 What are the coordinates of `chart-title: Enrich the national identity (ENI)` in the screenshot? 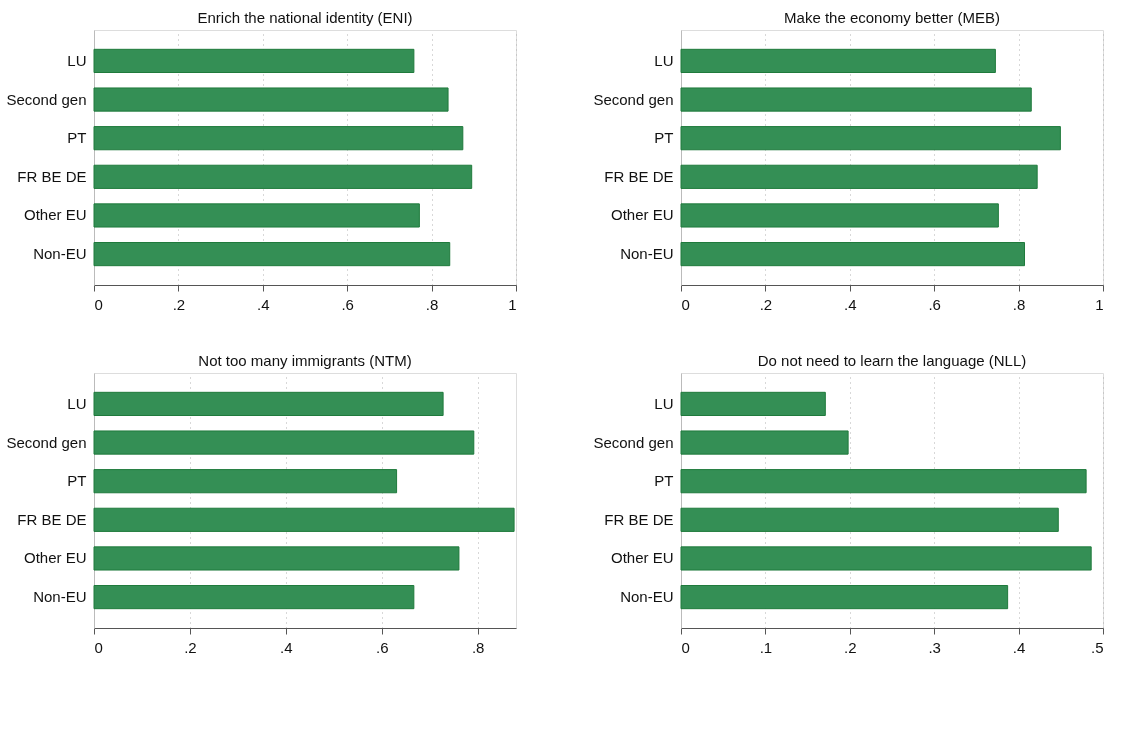 It's located at (305, 17).